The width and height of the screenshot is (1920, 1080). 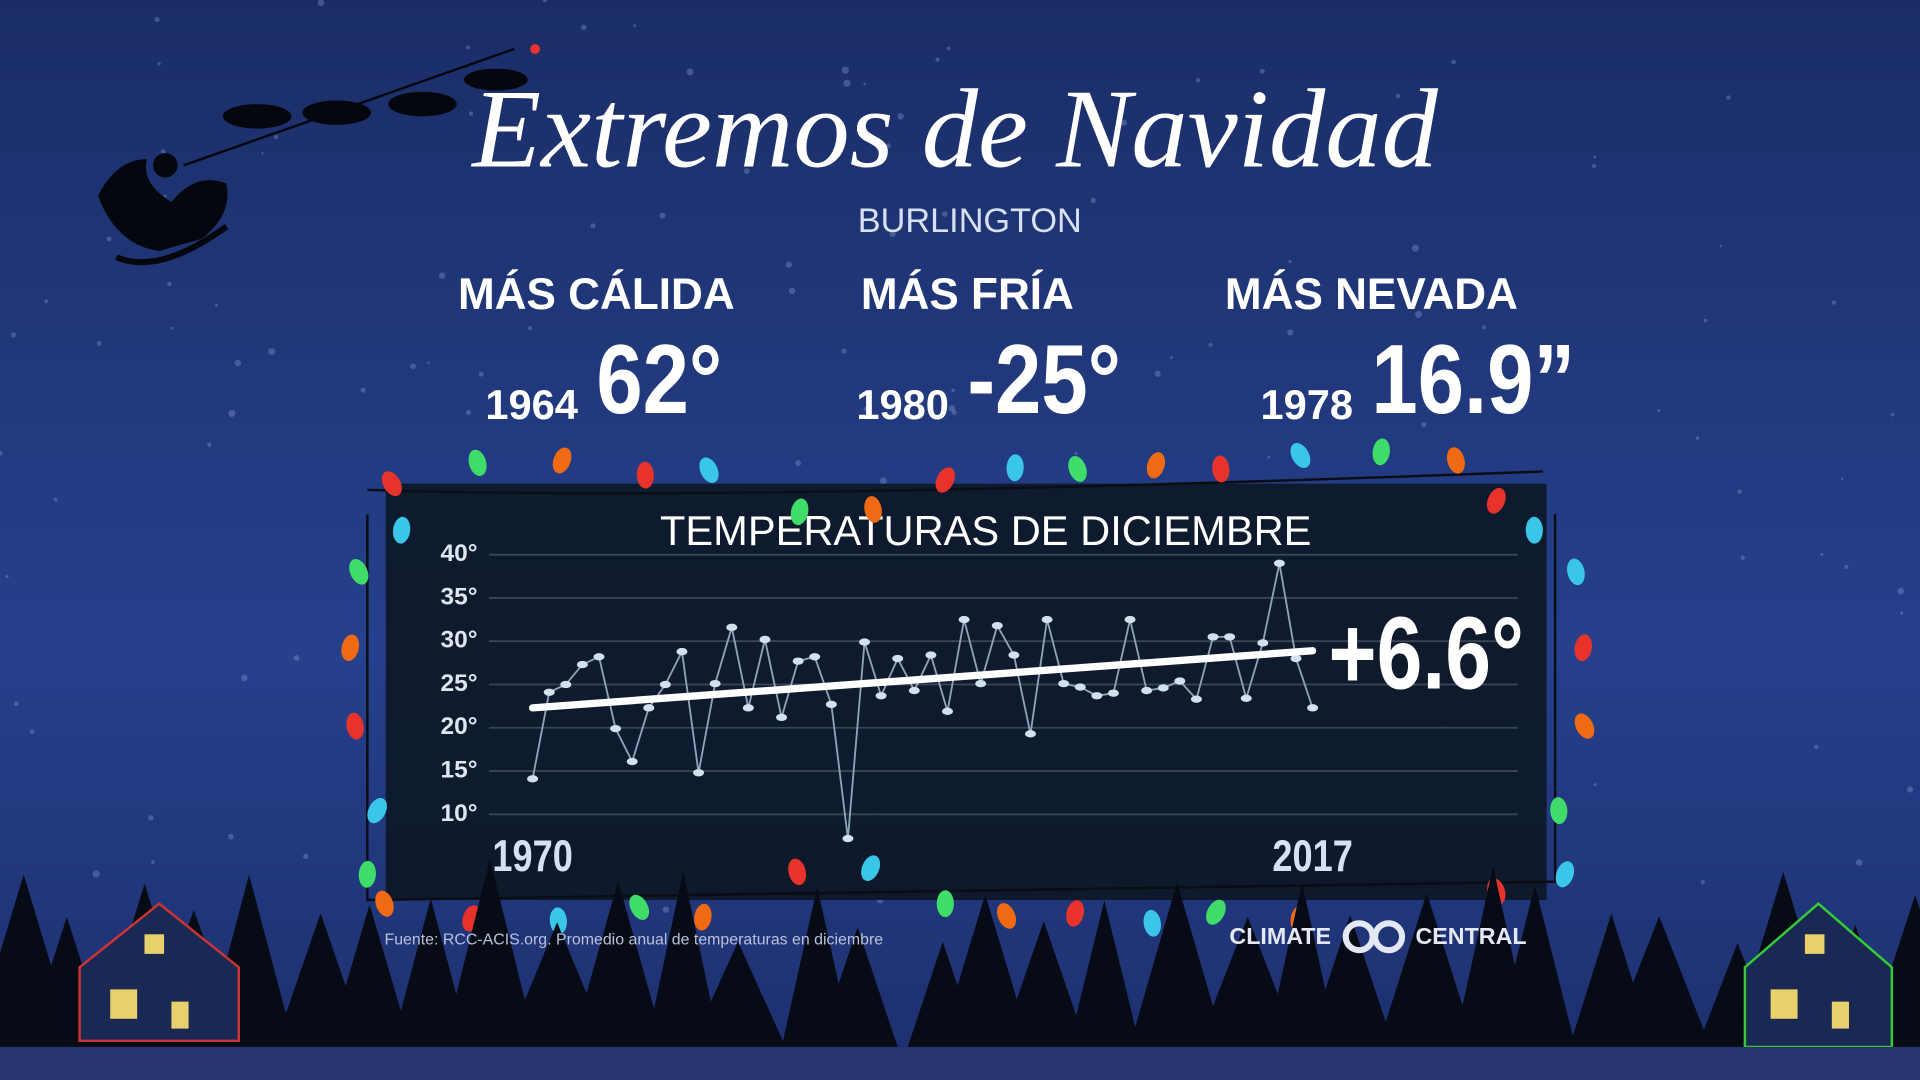 What do you see at coordinates (459, 683) in the screenshot?
I see `y-tick-label: 25°` at bounding box center [459, 683].